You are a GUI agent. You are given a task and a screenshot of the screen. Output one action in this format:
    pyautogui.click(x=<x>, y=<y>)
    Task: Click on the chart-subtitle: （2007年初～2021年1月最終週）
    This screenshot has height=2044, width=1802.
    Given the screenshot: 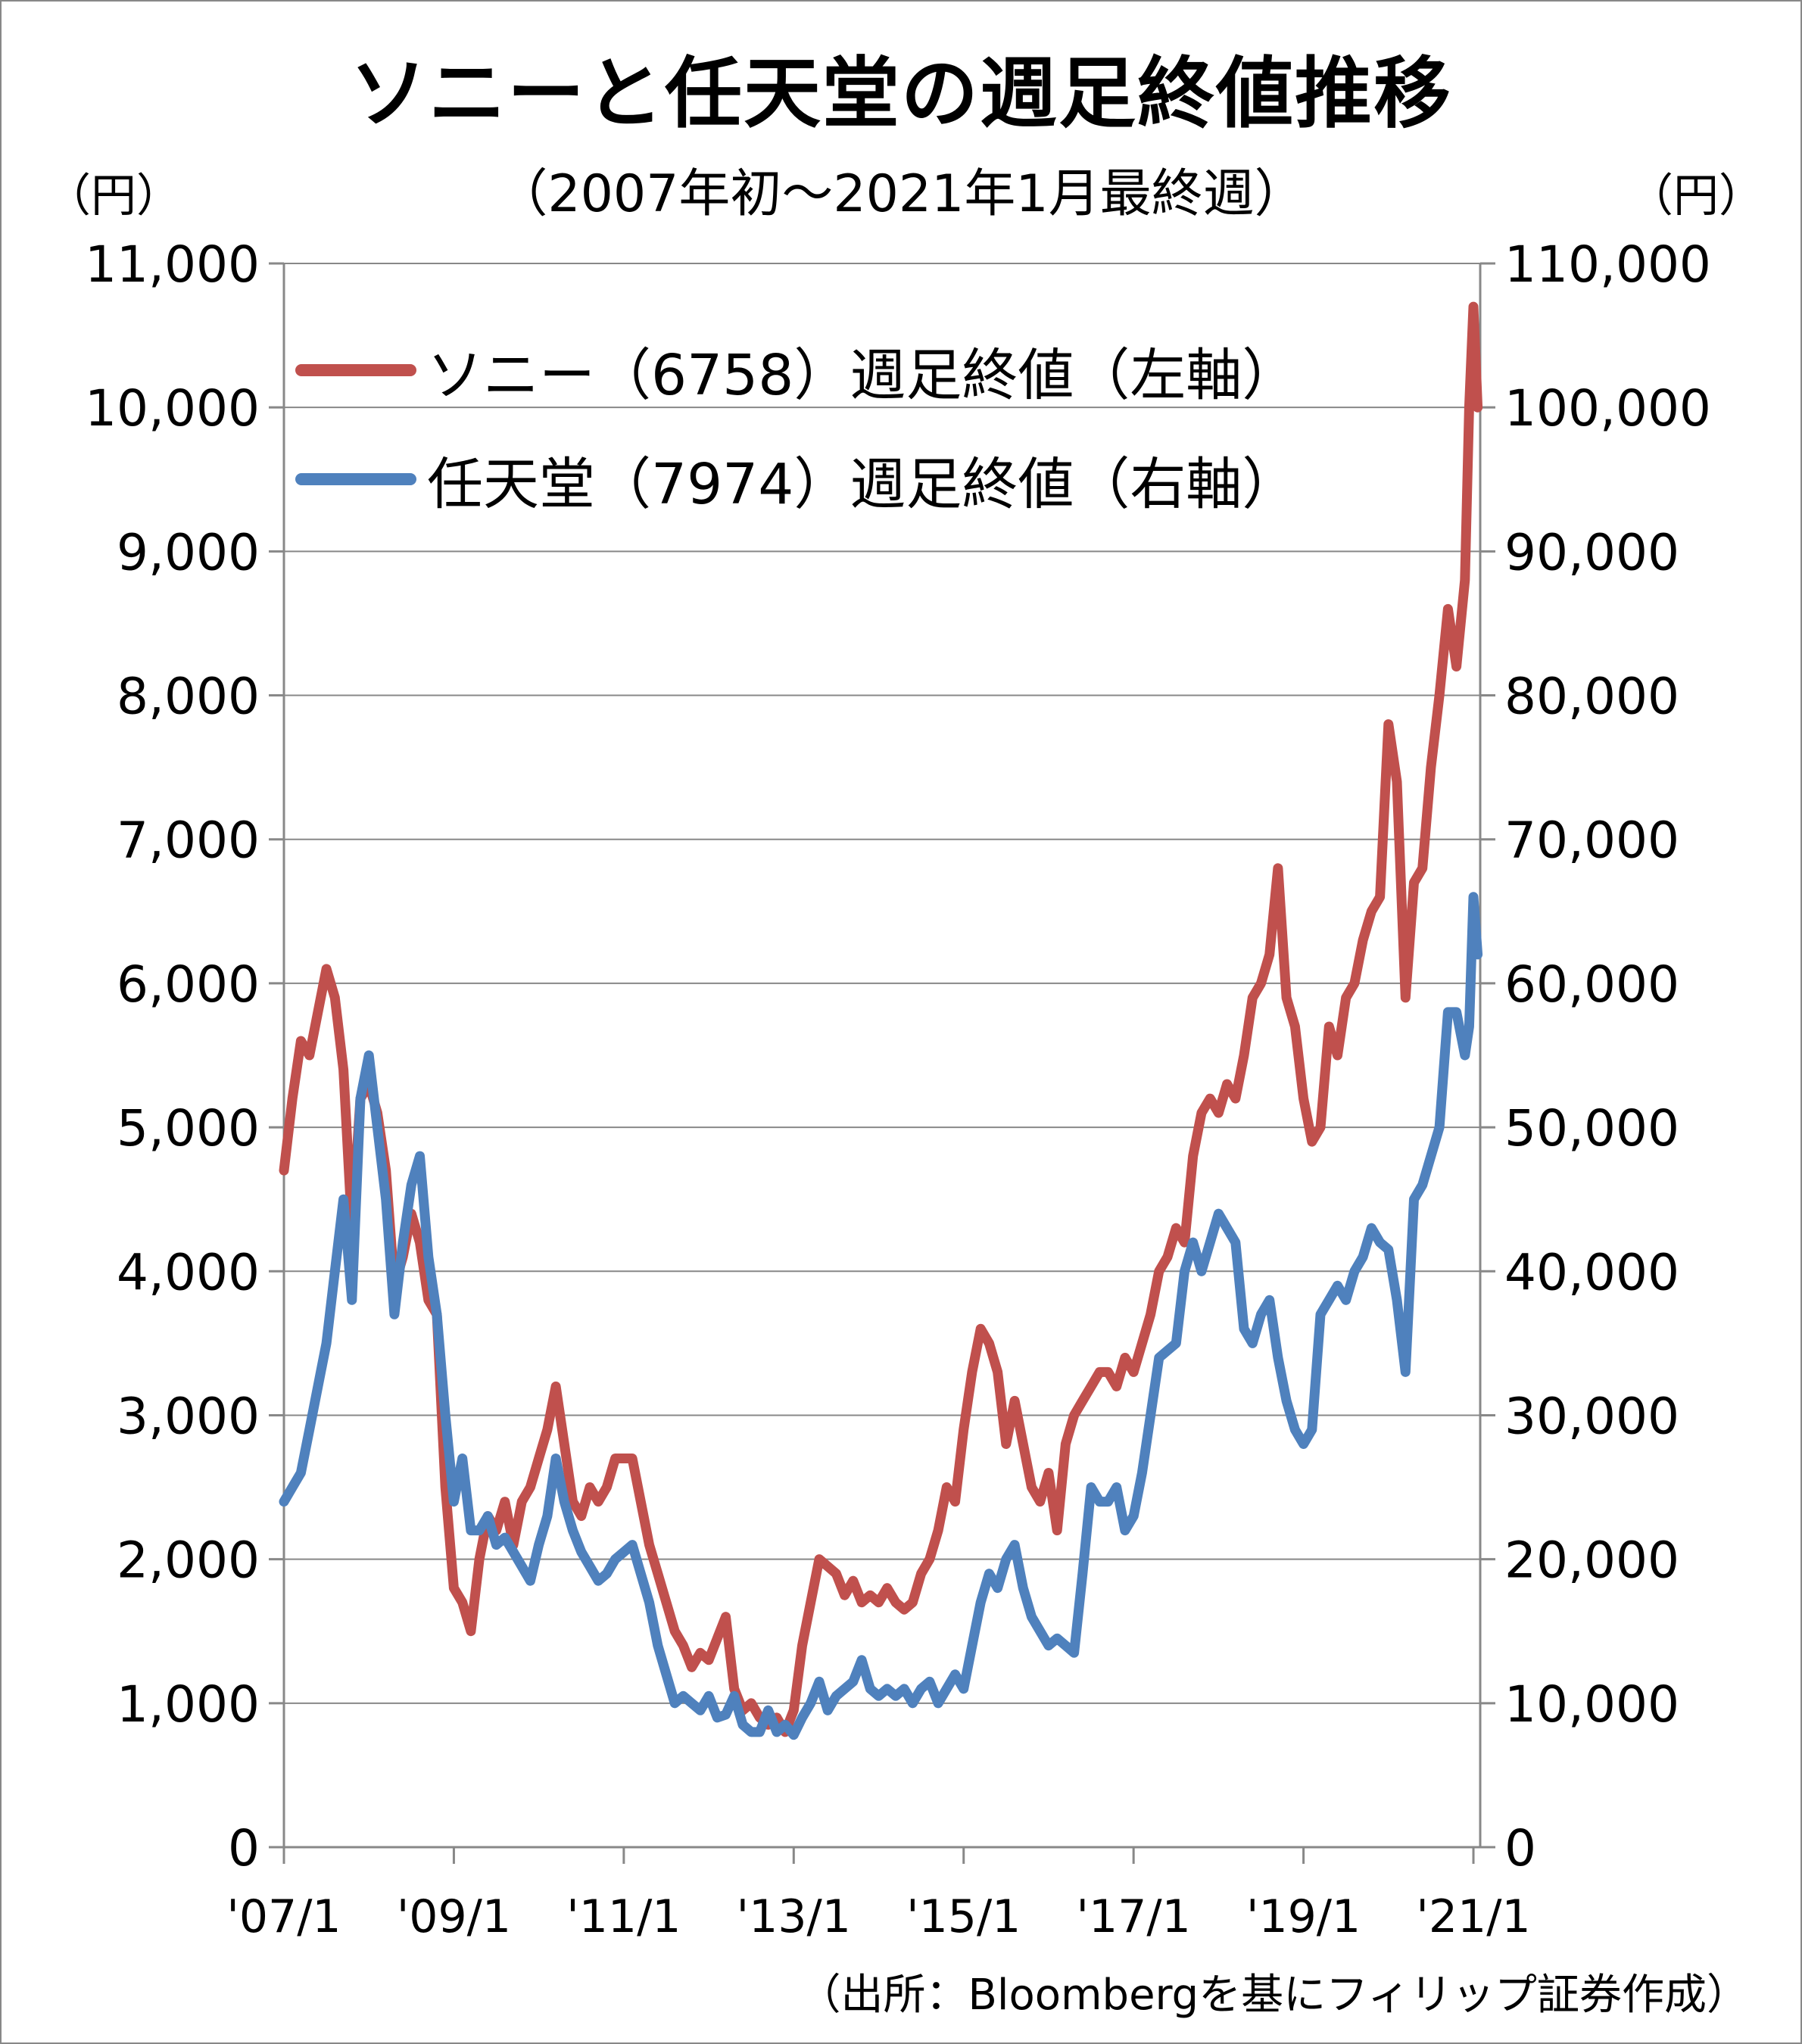 What is the action you would take?
    pyautogui.click(x=901, y=194)
    